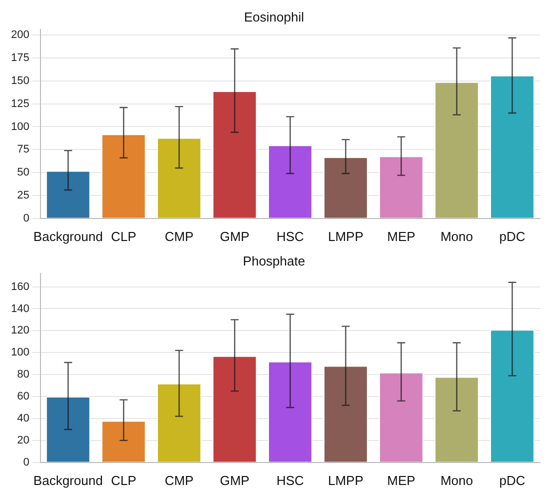 This screenshot has height=501, width=552. Describe the element at coordinates (20, 330) in the screenshot. I see `y-tick-label: 120` at that location.